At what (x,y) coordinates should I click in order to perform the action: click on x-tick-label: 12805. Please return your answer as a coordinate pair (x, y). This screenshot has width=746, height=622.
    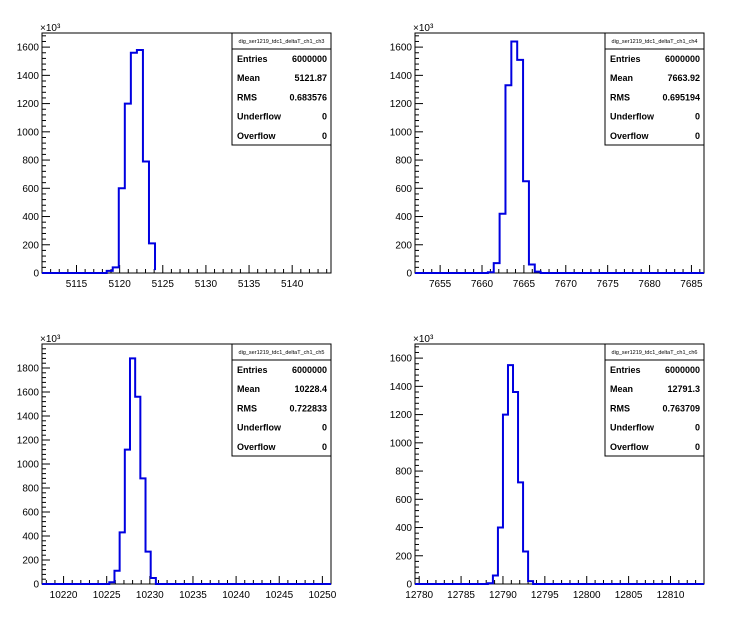
    Looking at the image, I should click on (629, 595).